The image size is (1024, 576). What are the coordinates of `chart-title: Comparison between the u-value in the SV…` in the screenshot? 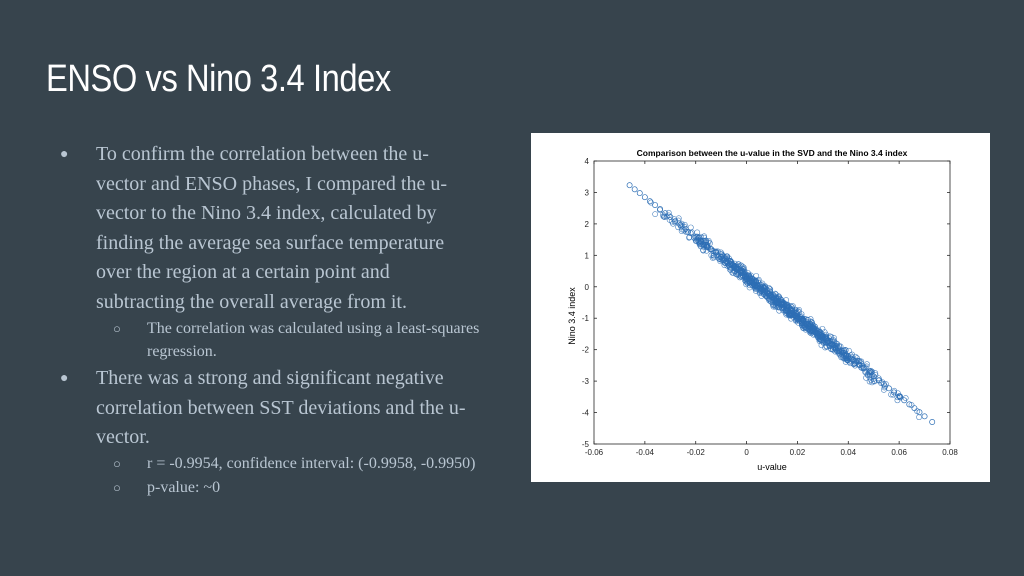 It's located at (772, 153).